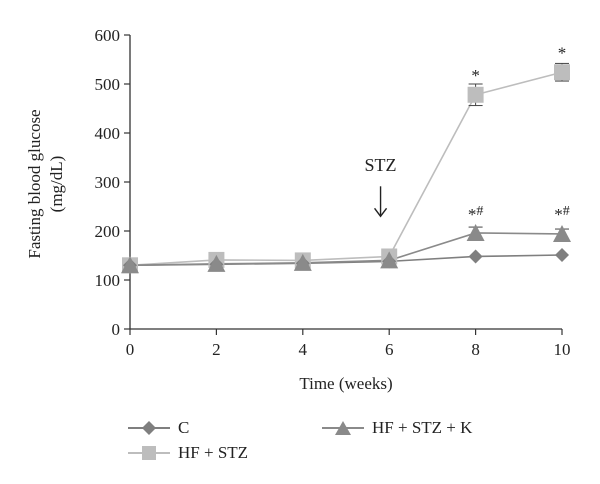 This screenshot has width=600, height=484. I want to click on legend-marker-hf-stz-k, so click(343, 428).